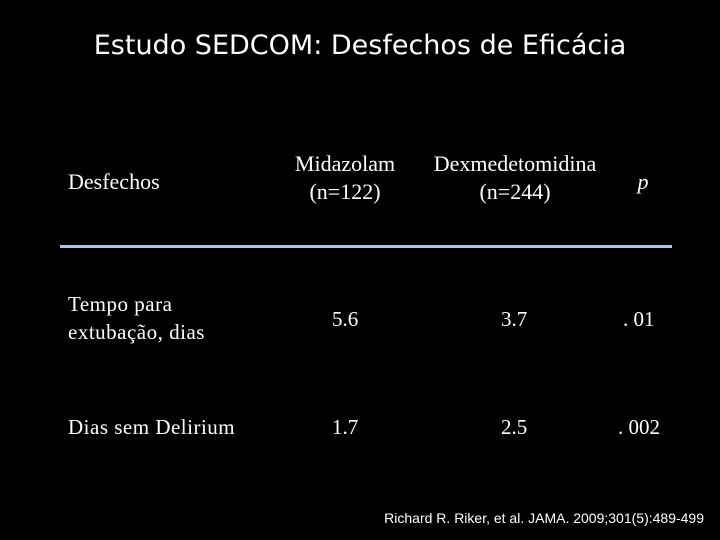 This screenshot has width=720, height=540. What do you see at coordinates (515, 191) in the screenshot?
I see `header-dexmed-n: (n=244)` at bounding box center [515, 191].